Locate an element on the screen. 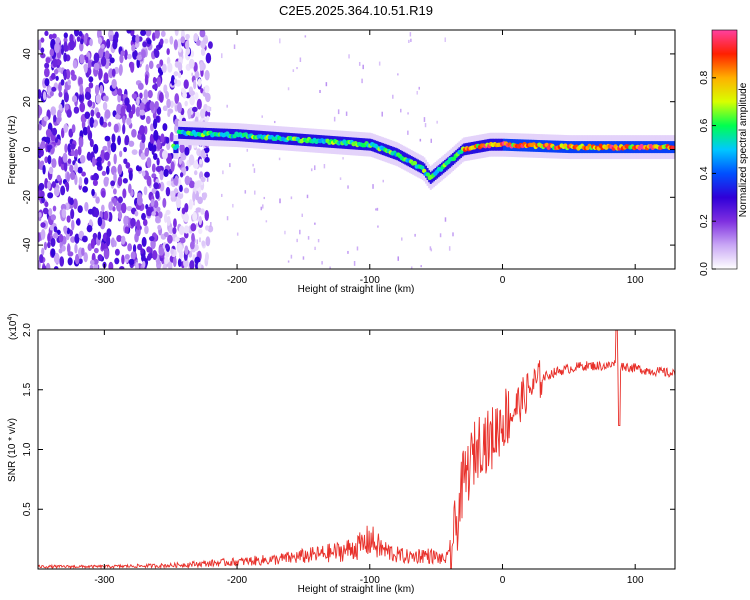  snr-x-label: Height of straight line (km) is located at coordinates (356, 589).